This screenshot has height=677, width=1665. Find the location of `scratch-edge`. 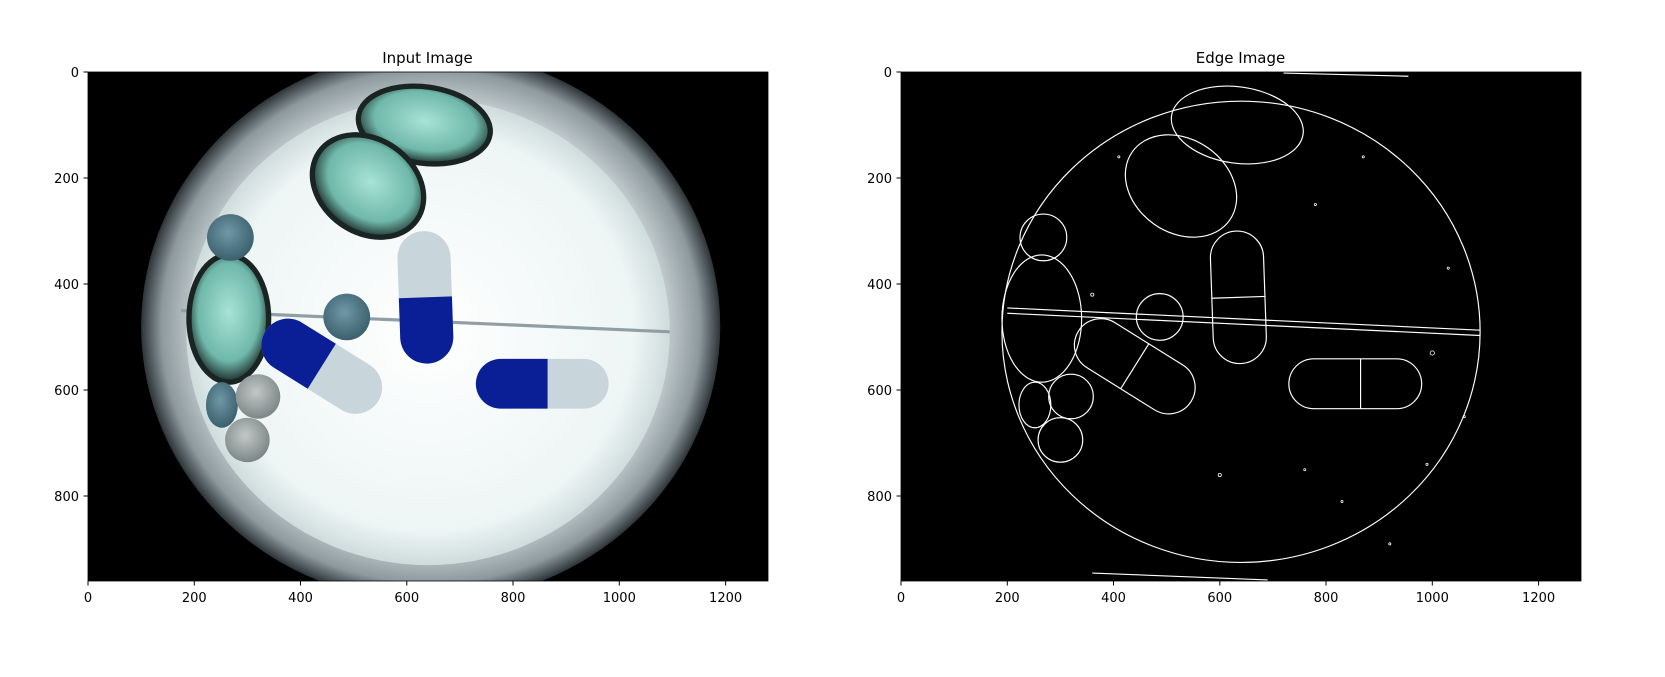

scratch-edge is located at coordinates (1244, 322).